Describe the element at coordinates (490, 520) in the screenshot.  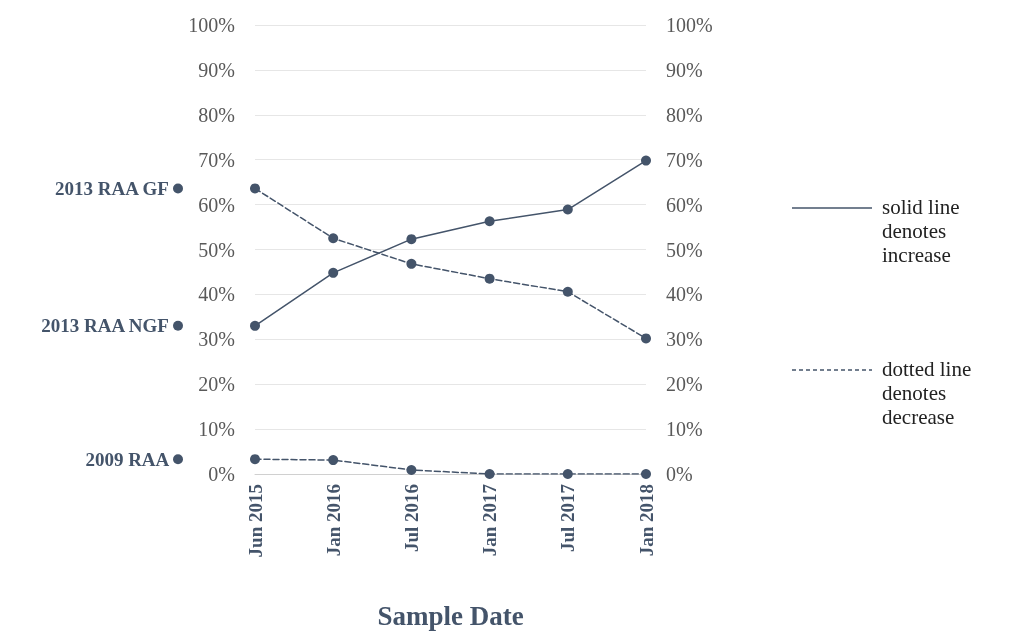
I see `x-tick-label: Jan 2017` at that location.